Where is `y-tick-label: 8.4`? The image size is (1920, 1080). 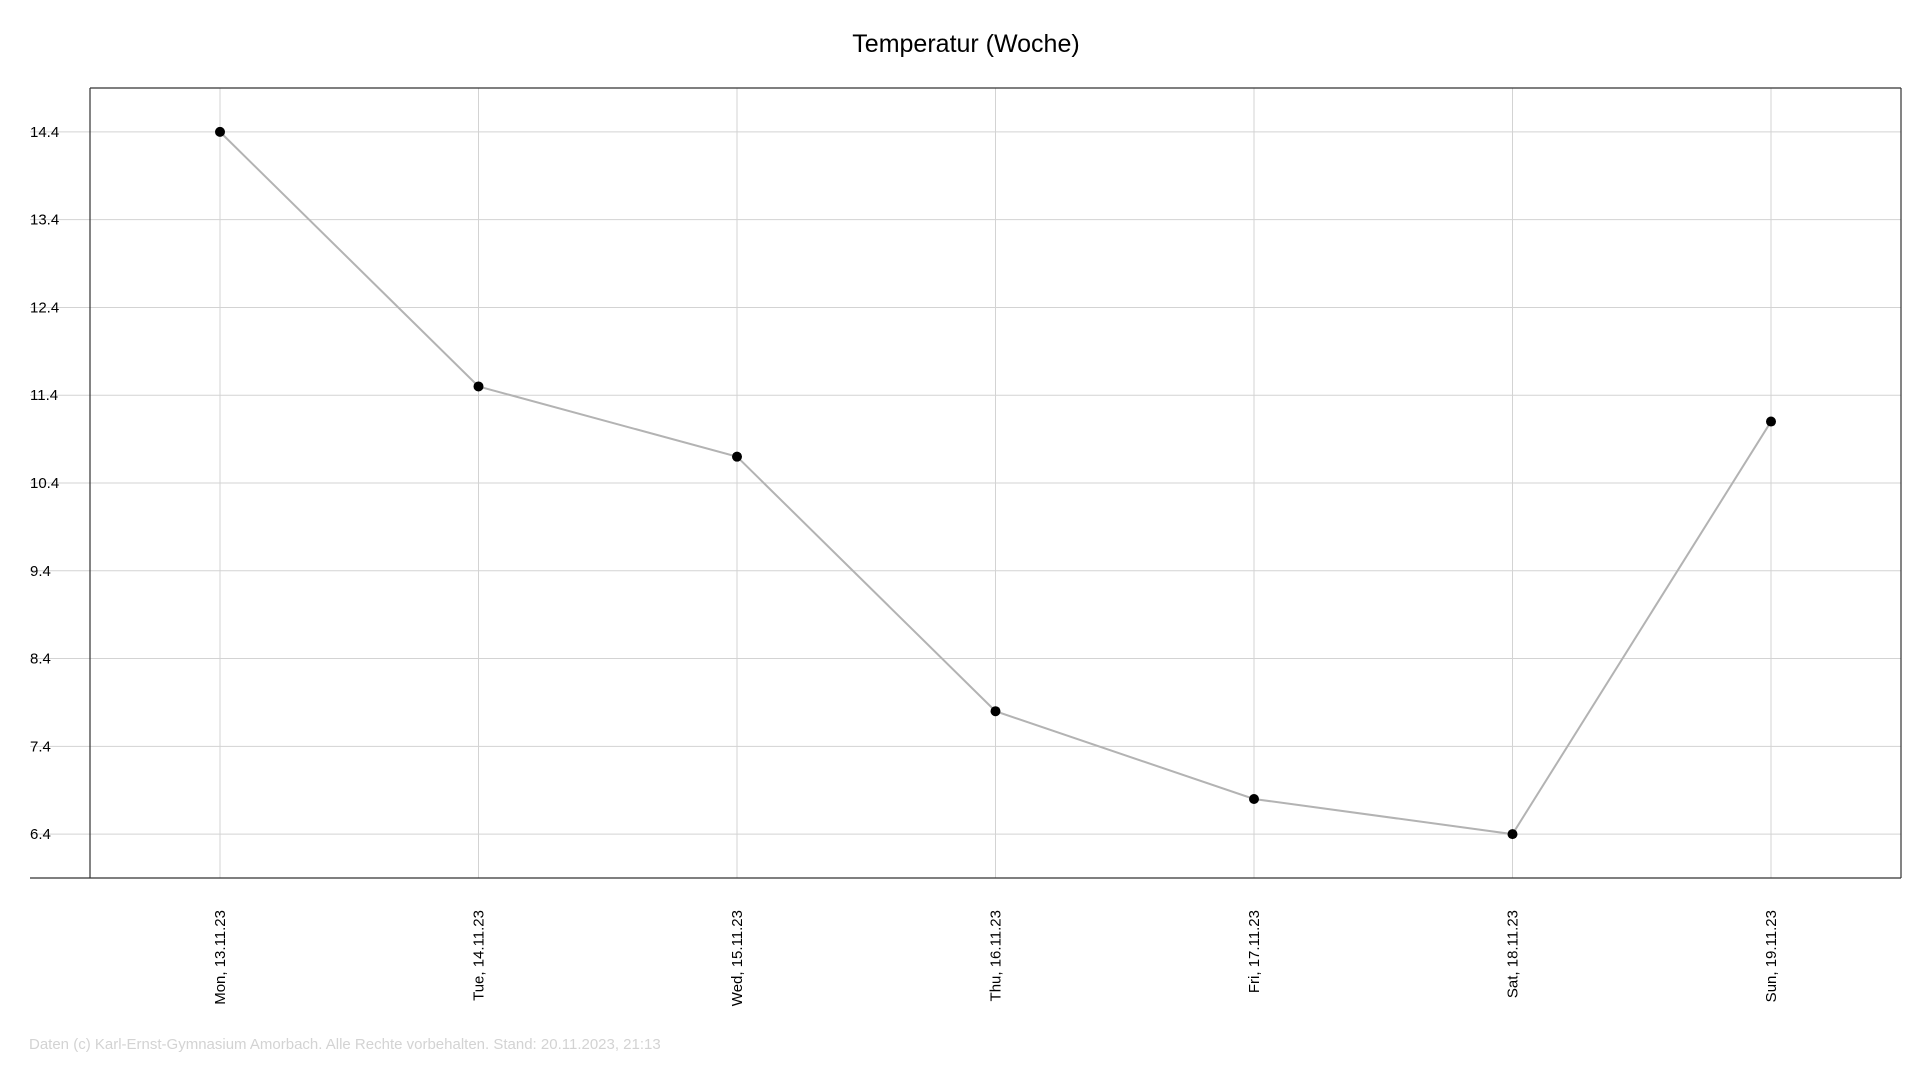 y-tick-label: 8.4 is located at coordinates (40, 659).